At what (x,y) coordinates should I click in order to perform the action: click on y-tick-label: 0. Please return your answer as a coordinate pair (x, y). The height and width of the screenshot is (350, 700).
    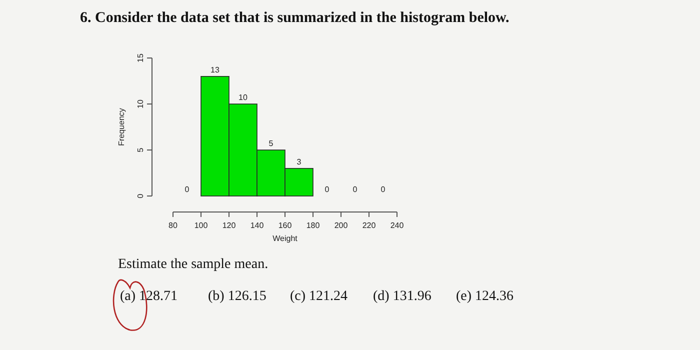
    Looking at the image, I should click on (140, 195).